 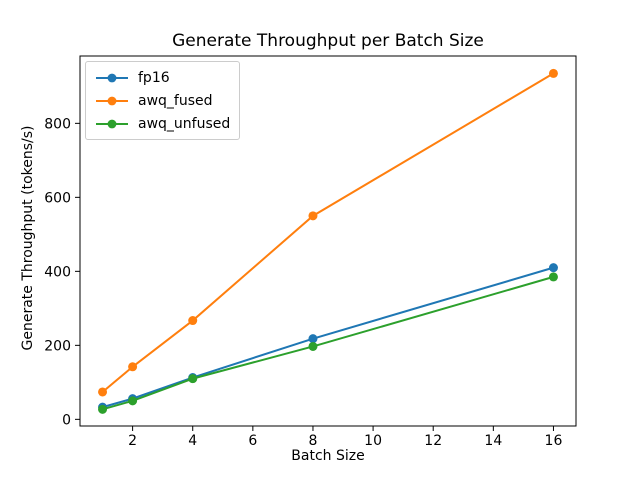 I want to click on legend-label: awq_unfused, so click(x=184, y=123).